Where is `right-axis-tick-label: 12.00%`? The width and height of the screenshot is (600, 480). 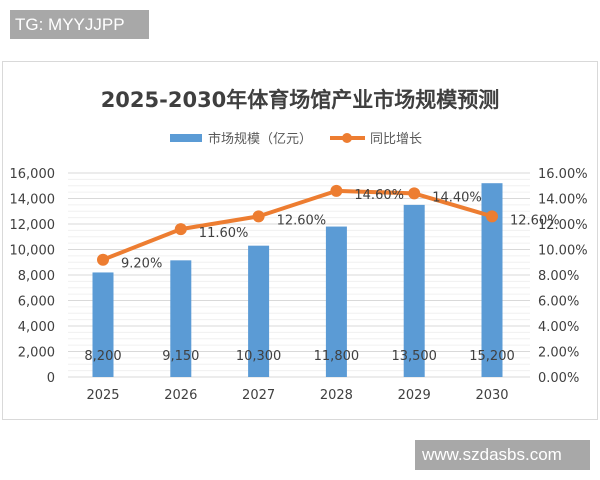
right-axis-tick-label: 12.00% is located at coordinates (563, 225).